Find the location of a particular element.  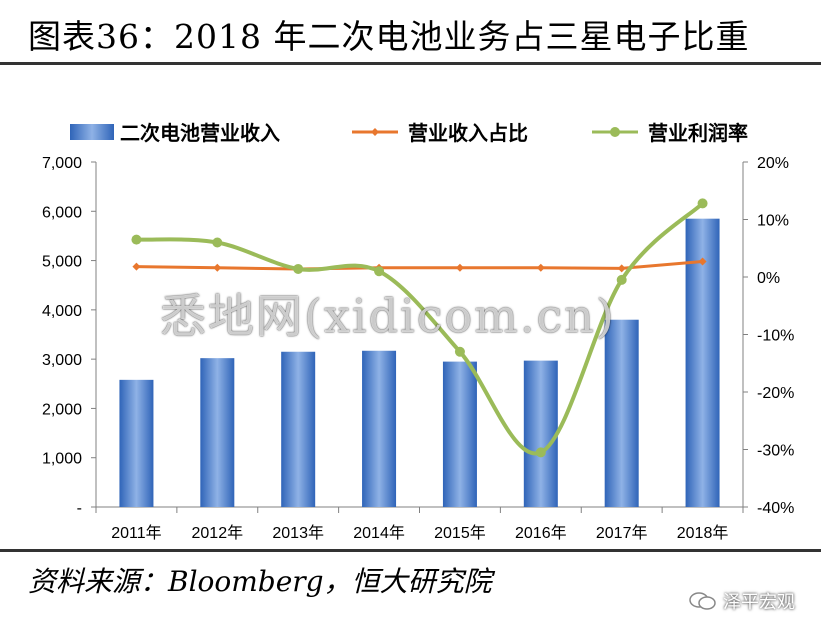

x-tick-label: 2015年 is located at coordinates (460, 533).